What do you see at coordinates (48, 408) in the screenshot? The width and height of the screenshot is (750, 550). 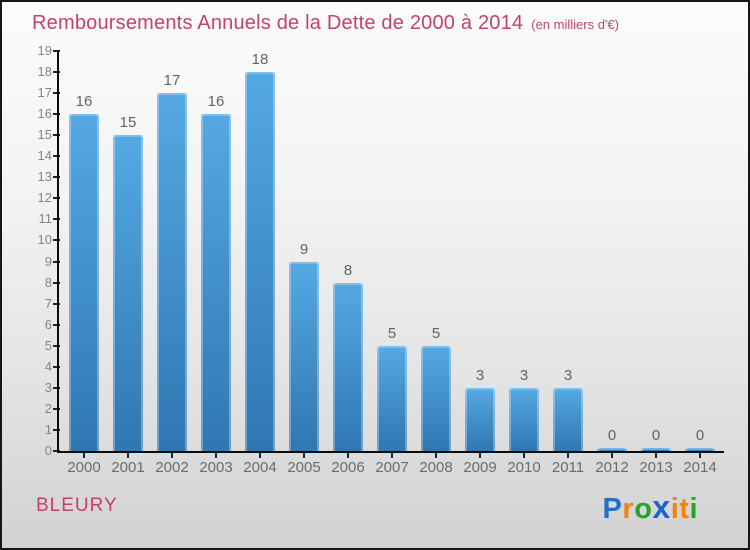 I see `y-tick-label: 2` at bounding box center [48, 408].